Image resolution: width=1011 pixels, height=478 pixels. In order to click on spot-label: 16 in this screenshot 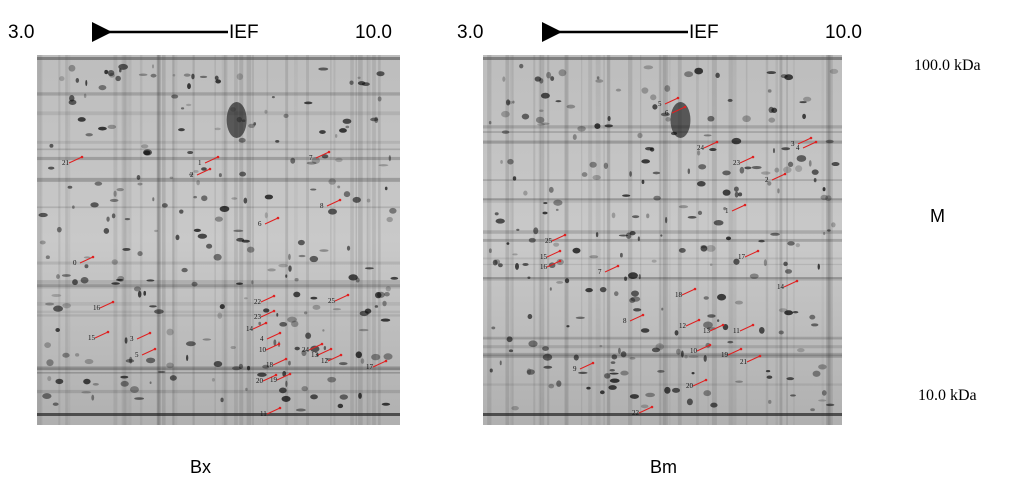, I will do `click(544, 267)`.